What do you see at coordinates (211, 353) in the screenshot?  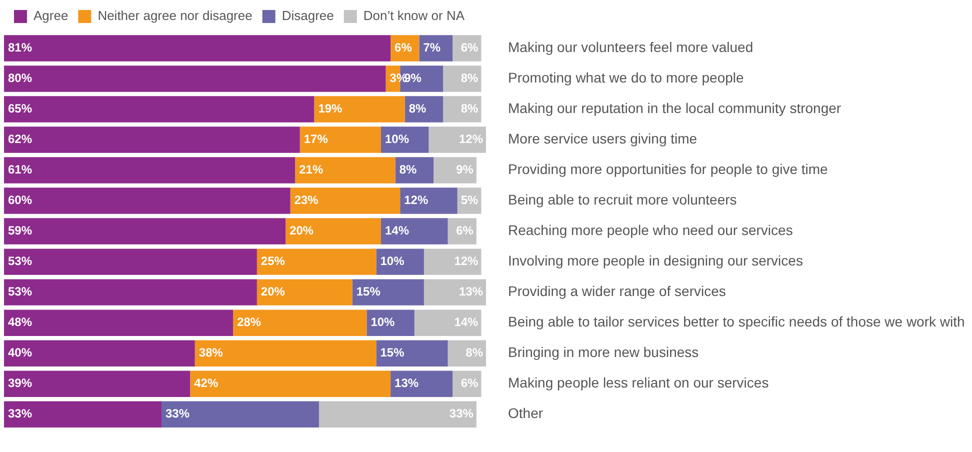 I see `data-label: 38%` at bounding box center [211, 353].